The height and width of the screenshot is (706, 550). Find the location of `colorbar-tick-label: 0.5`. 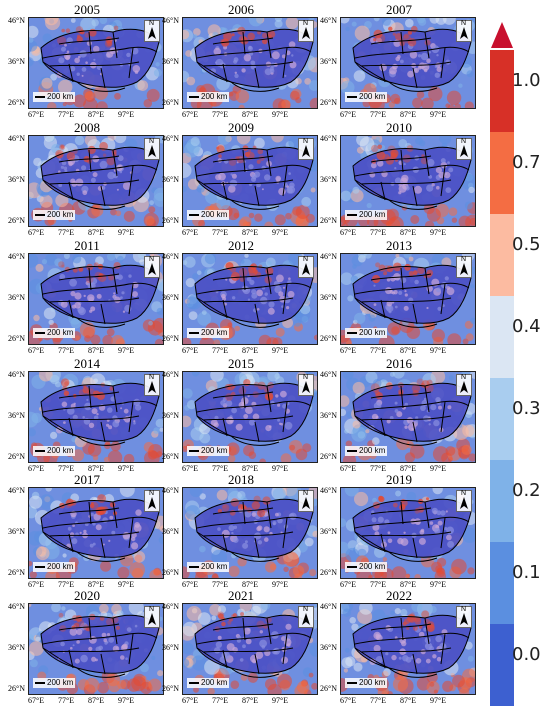

colorbar-tick-label: 0.5 is located at coordinates (526, 244).